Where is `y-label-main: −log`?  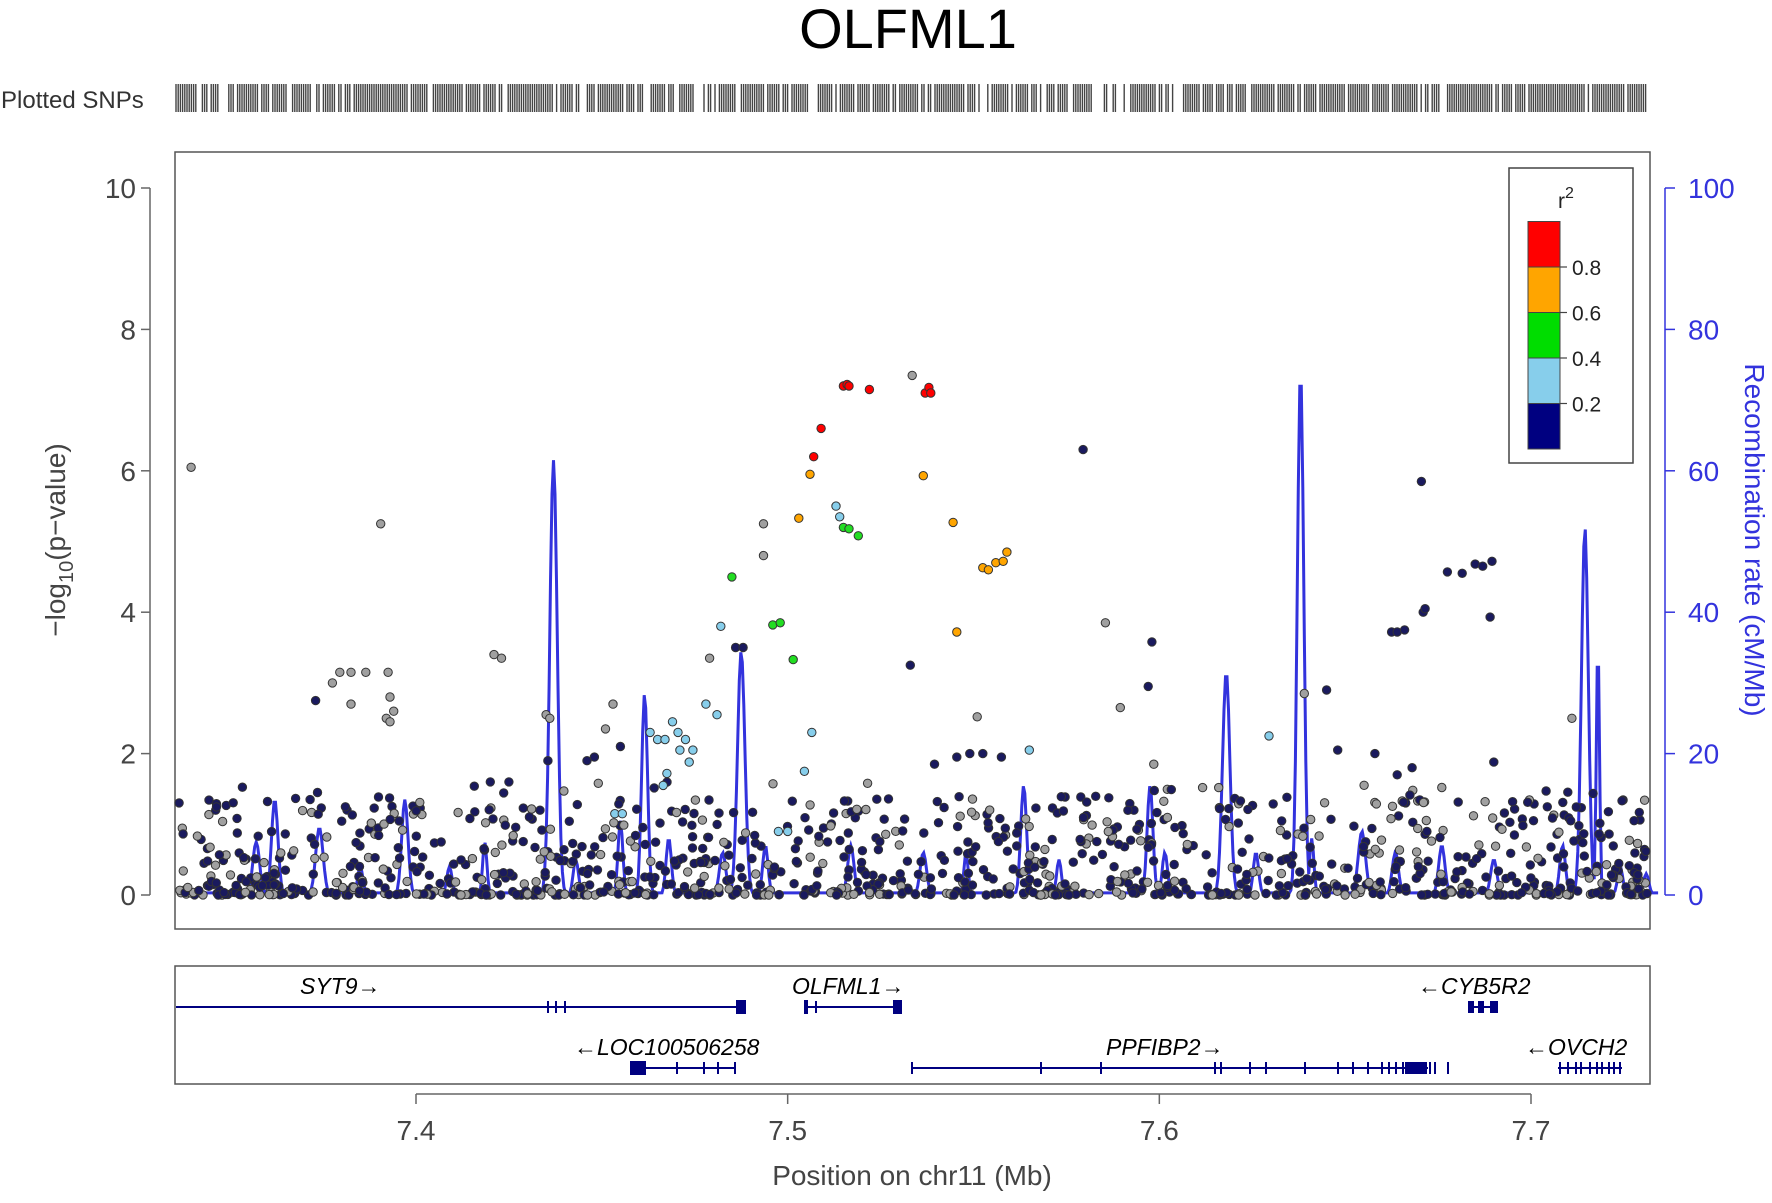
y-label-main: −log is located at coordinates (55, 610).